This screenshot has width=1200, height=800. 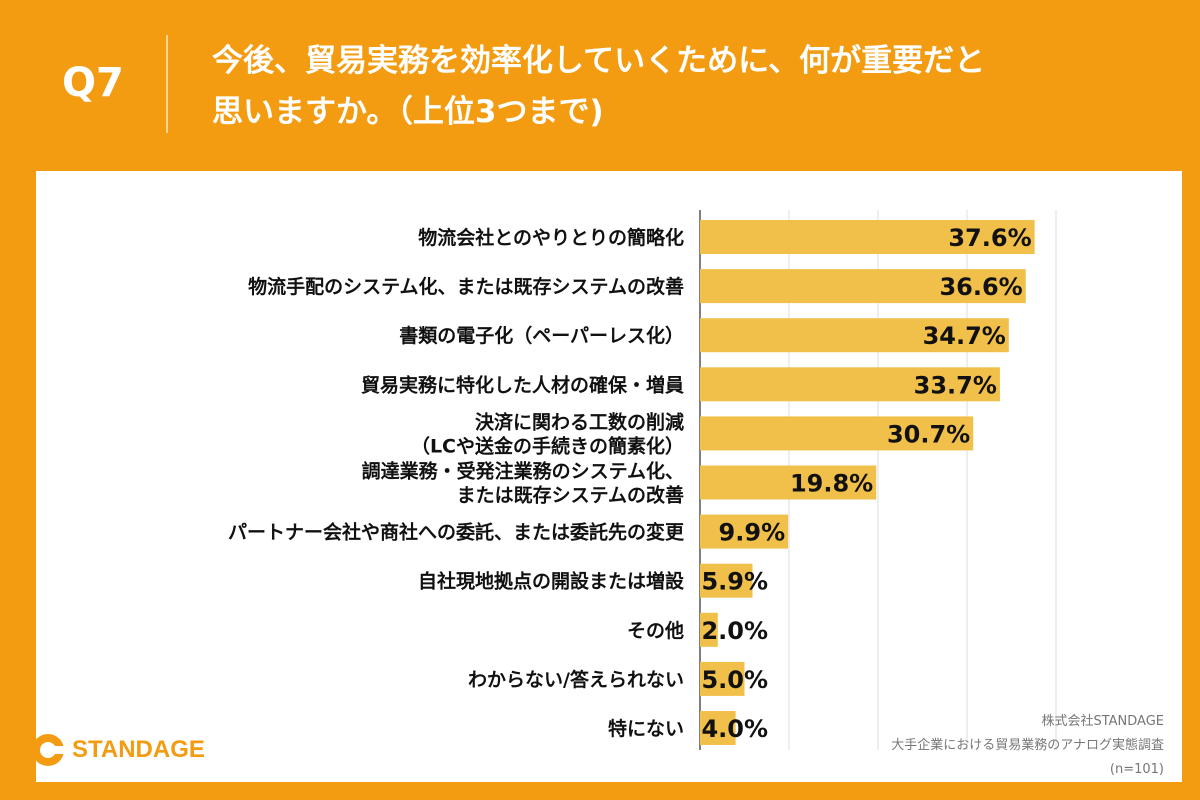 I want to click on value-label: 5.9%, so click(x=734, y=582).